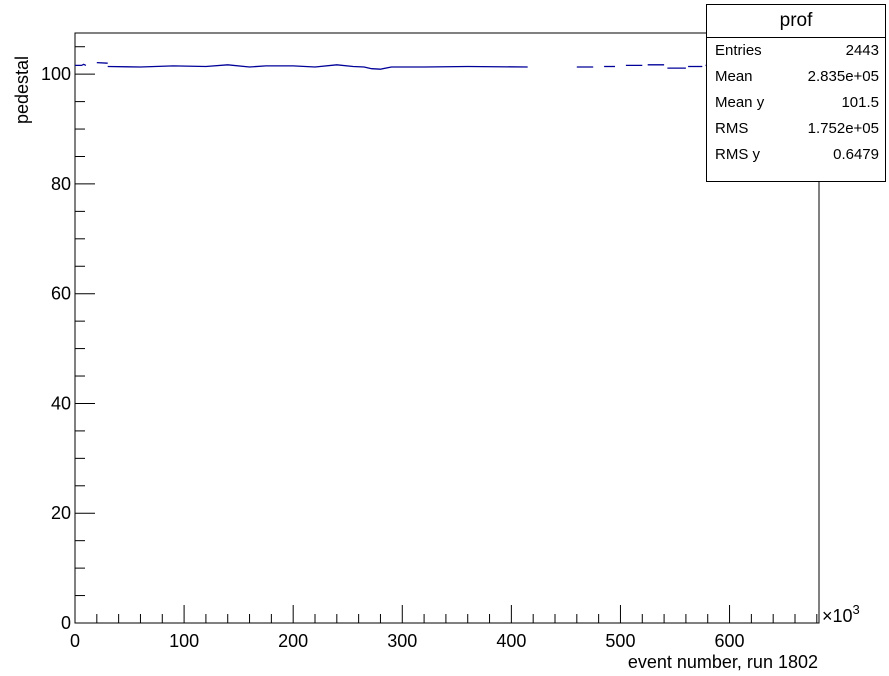 The image size is (889, 676). Describe the element at coordinates (293, 641) in the screenshot. I see `x-tick-label: 200` at that location.